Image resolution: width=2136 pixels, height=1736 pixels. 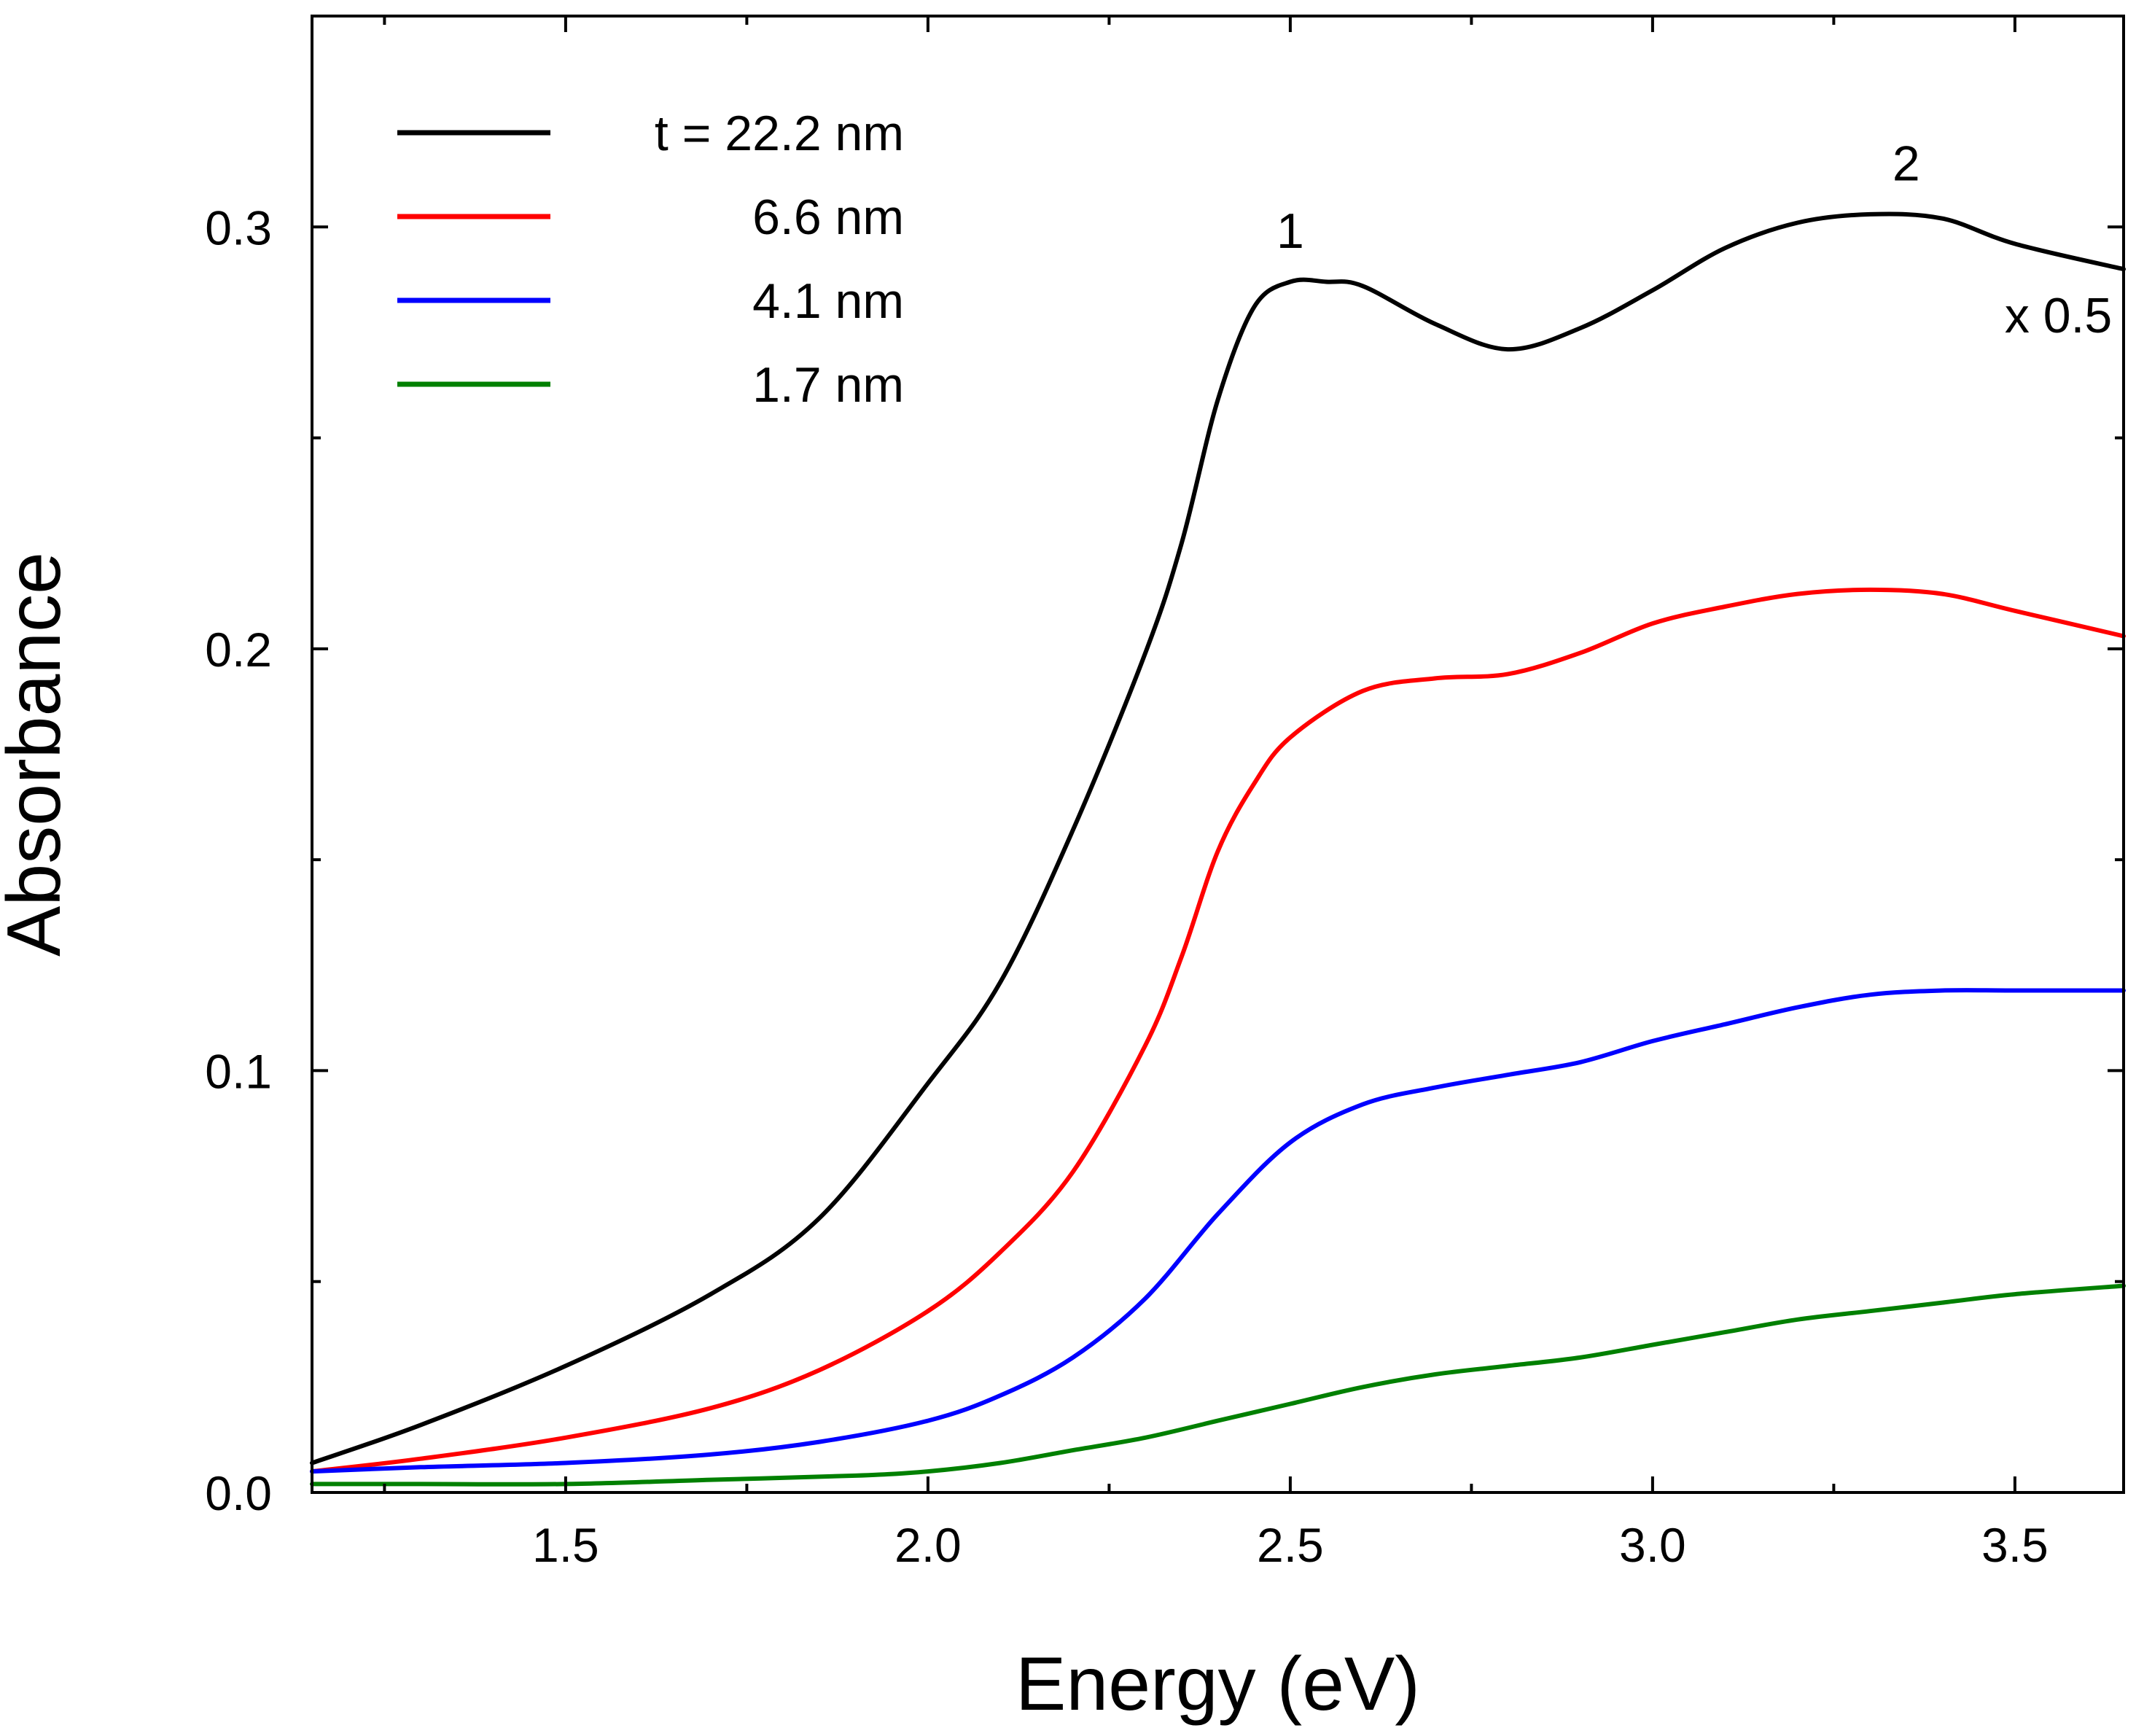 I want to click on annotation-layer: 1 2 x 0.5, so click(x=1694, y=239).